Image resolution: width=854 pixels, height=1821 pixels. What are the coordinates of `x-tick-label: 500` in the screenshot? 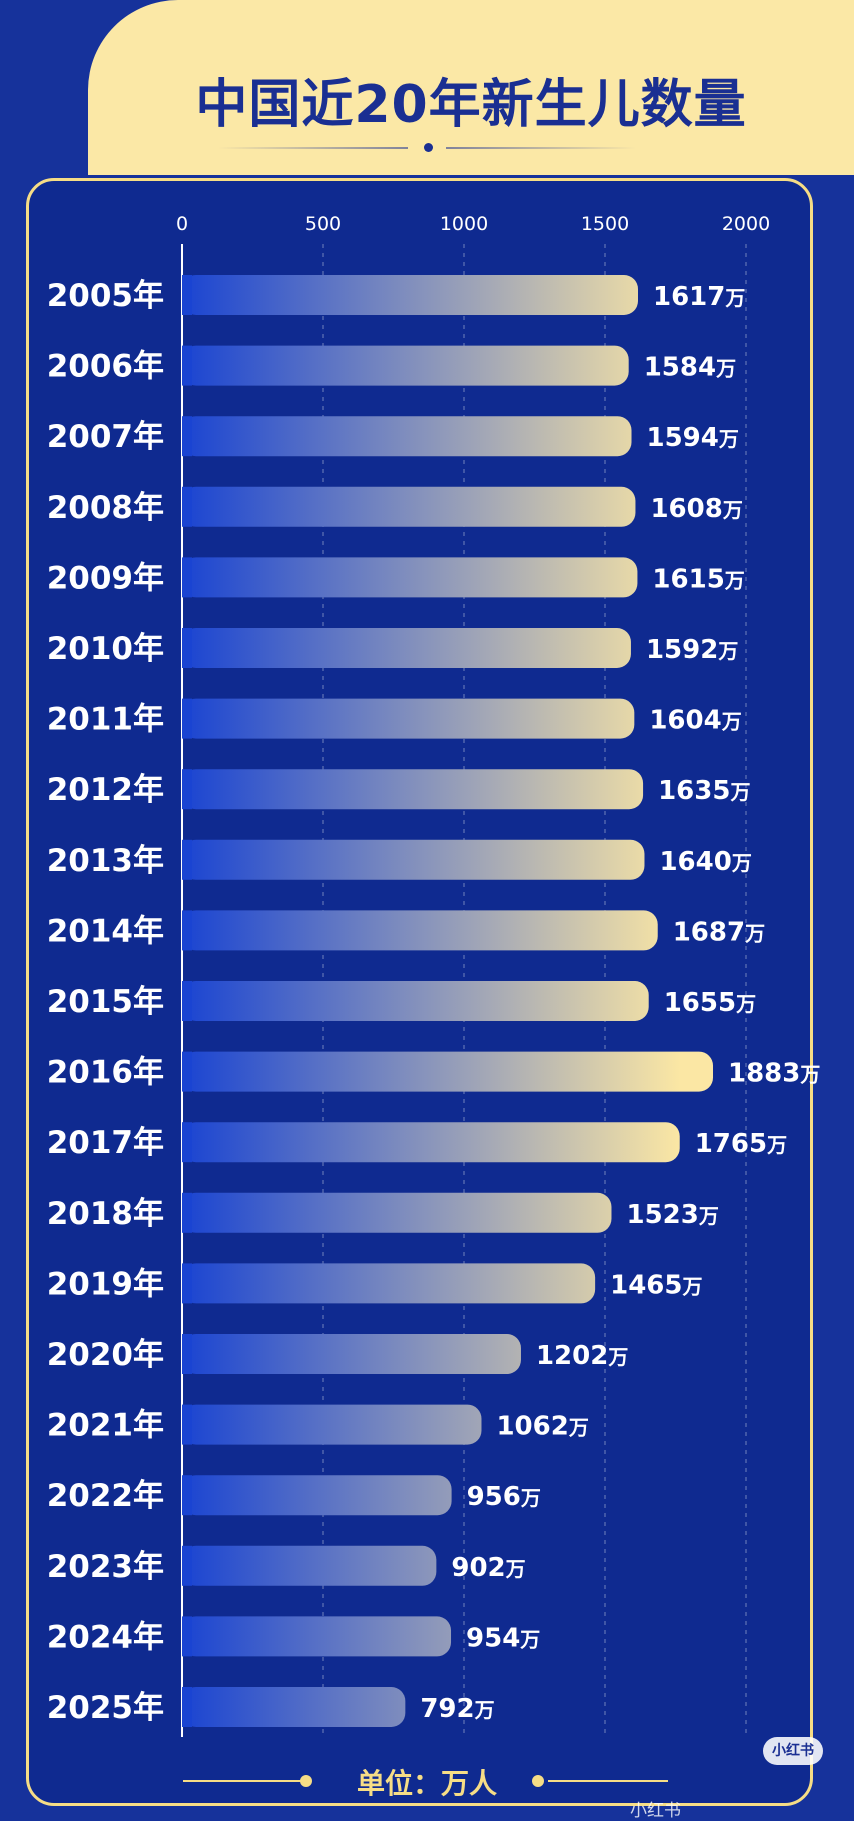 It's located at (323, 224).